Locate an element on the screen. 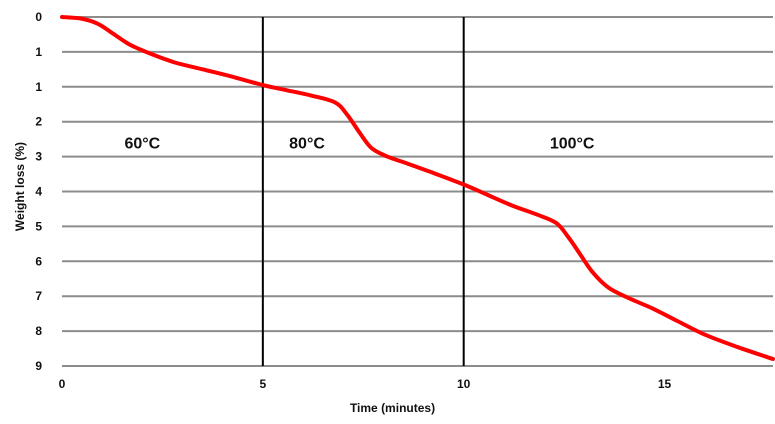 The image size is (775, 424). y-tick-label-2: 1 is located at coordinates (38, 87).